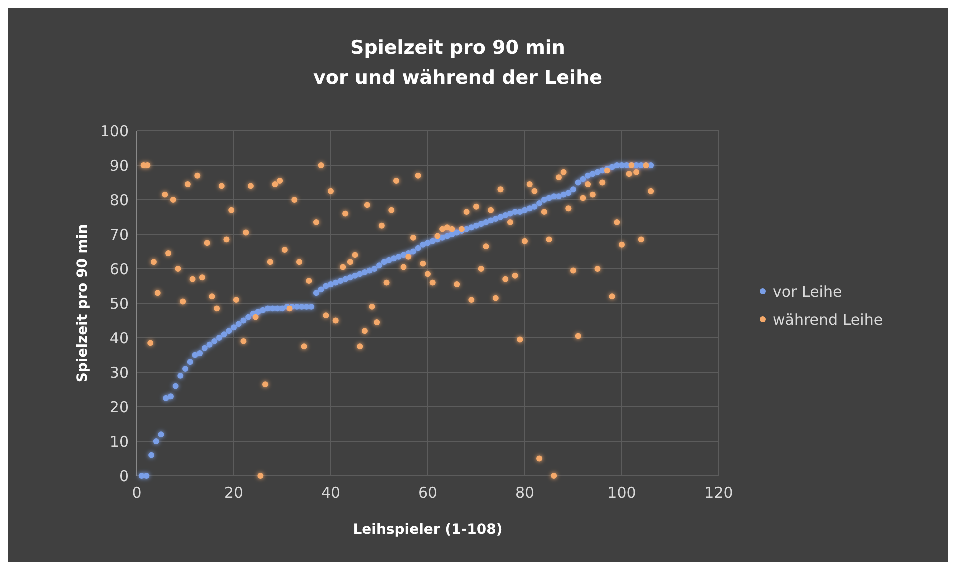 This screenshot has height=570, width=956. I want to click on y-tick-label: 100, so click(114, 131).